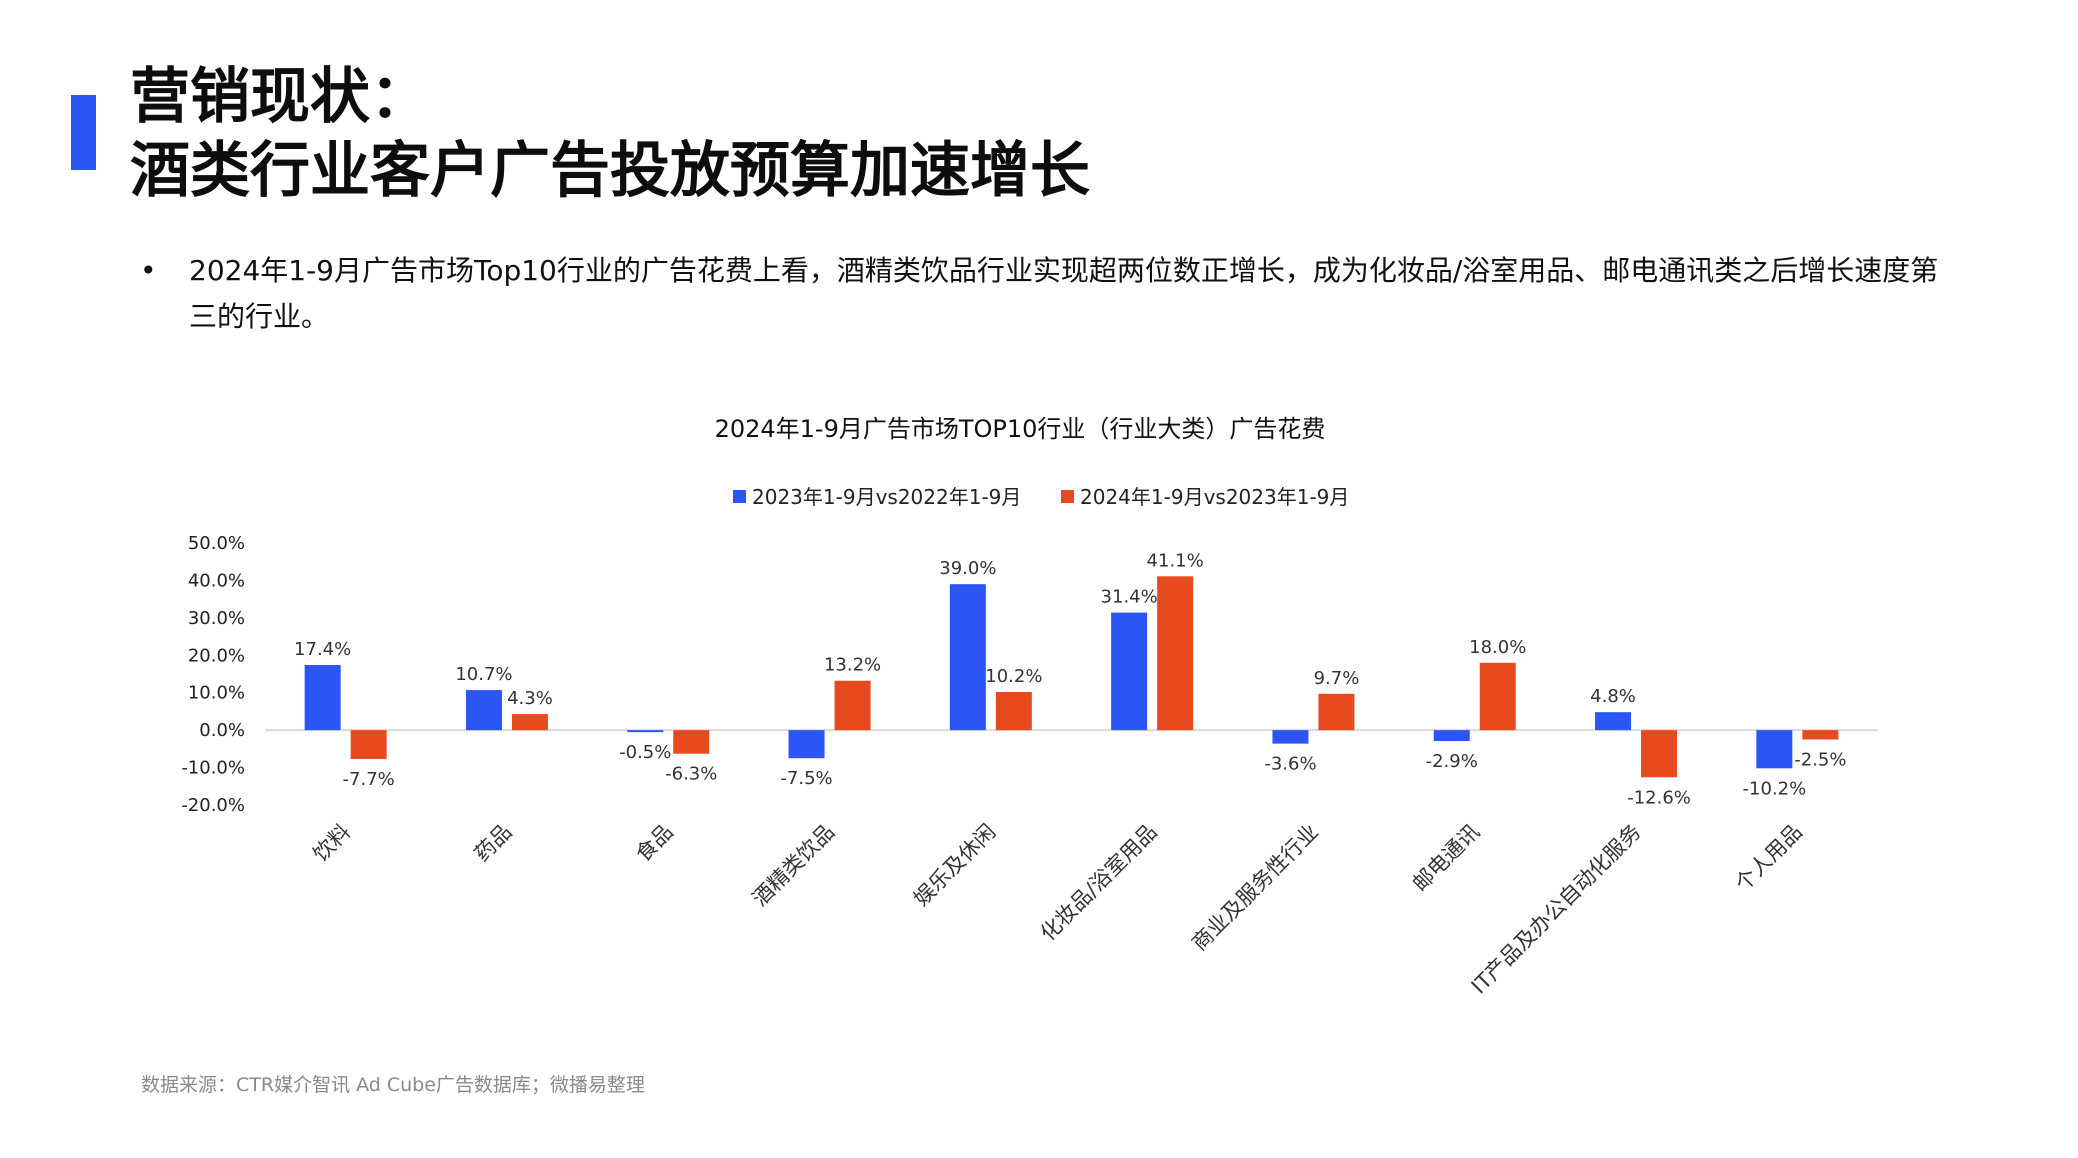  What do you see at coordinates (213, 805) in the screenshot?
I see `y-tick-label: -20.0%` at bounding box center [213, 805].